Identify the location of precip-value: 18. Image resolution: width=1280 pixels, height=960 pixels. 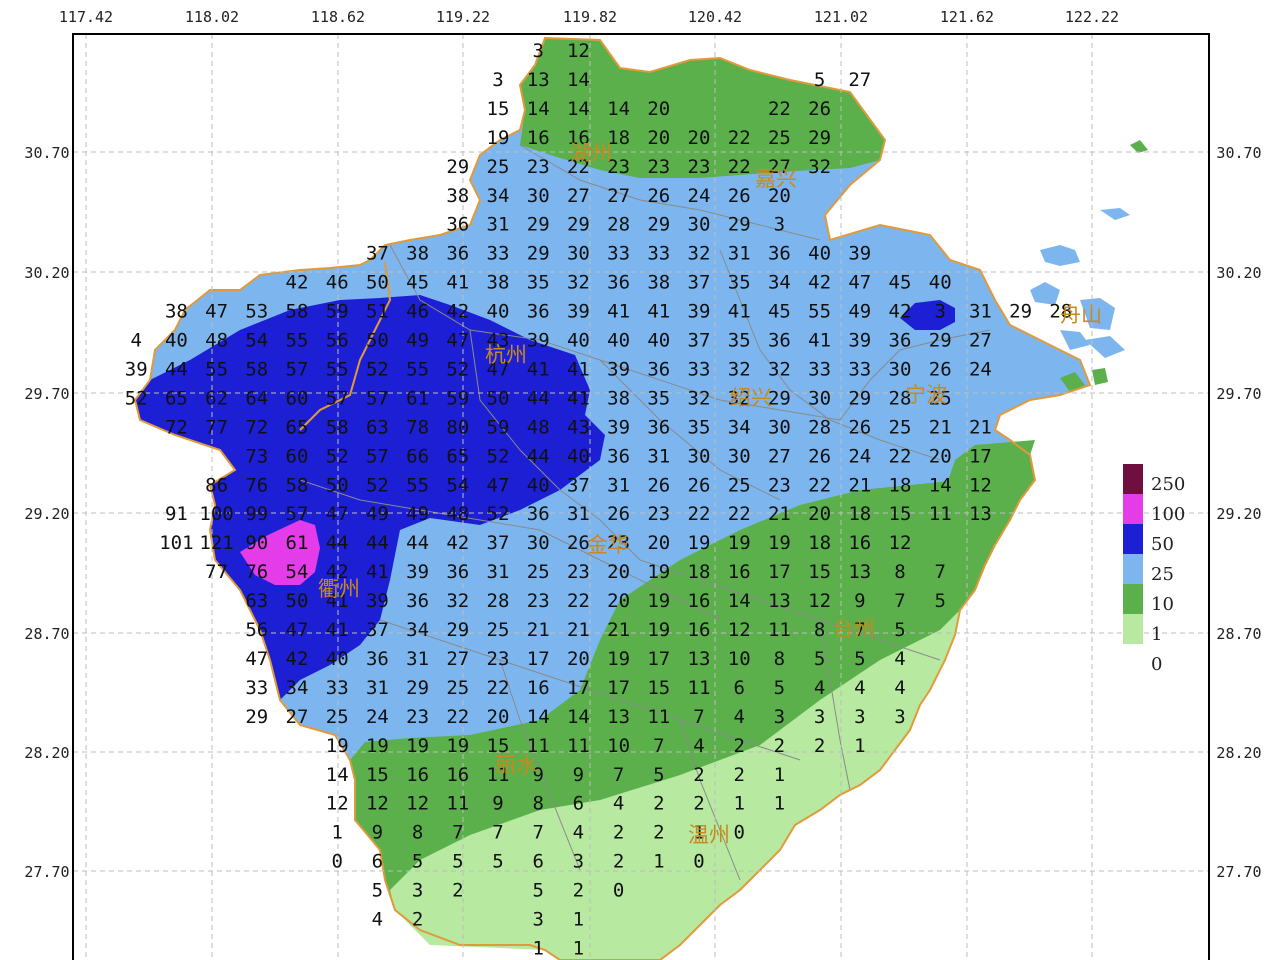
(699, 572).